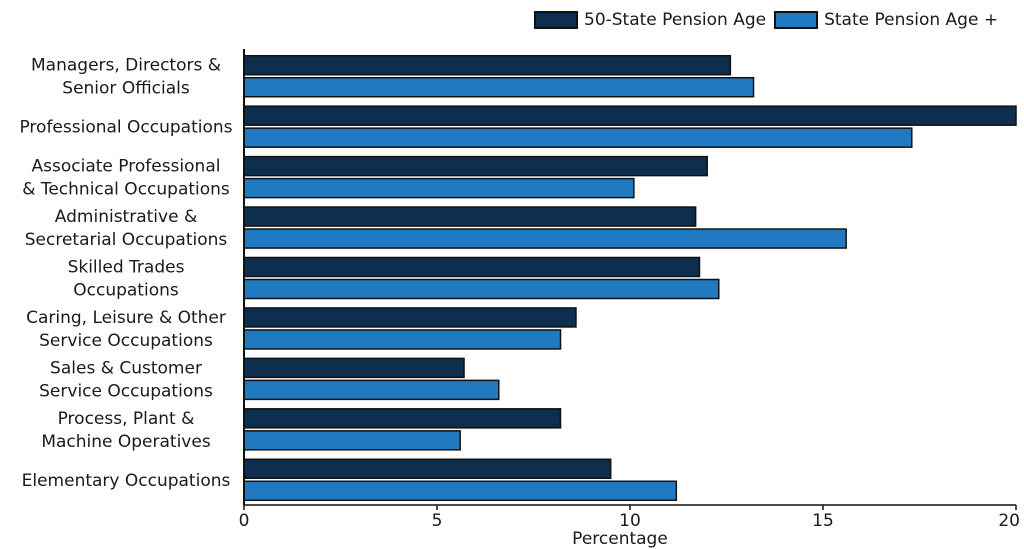 The image size is (1024, 549). I want to click on x-tick-label-3: 10, so click(630, 521).